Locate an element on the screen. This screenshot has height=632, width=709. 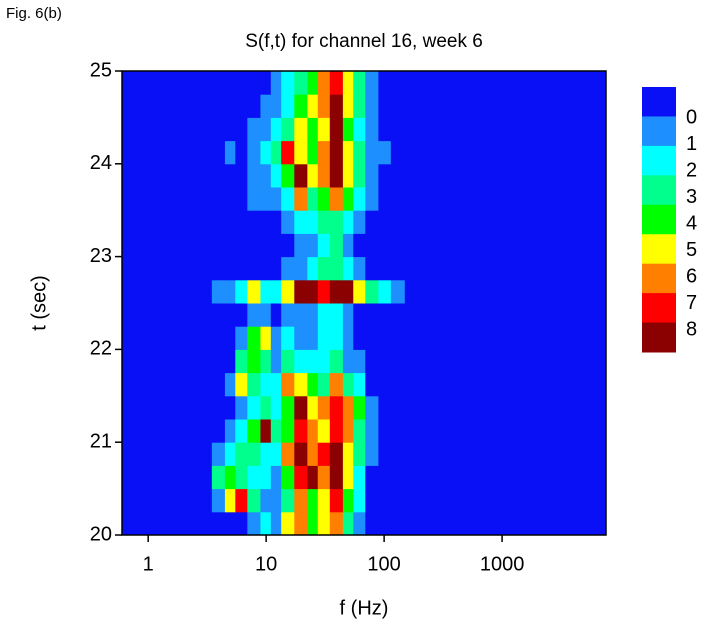
colorbar-label: 5 is located at coordinates (691, 250).